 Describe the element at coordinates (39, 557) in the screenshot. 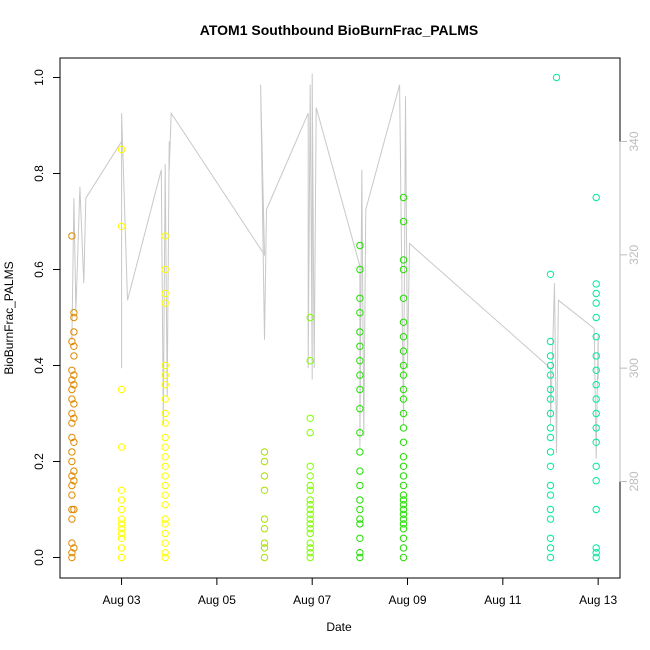

I see `y-tick-label: 0.0` at that location.